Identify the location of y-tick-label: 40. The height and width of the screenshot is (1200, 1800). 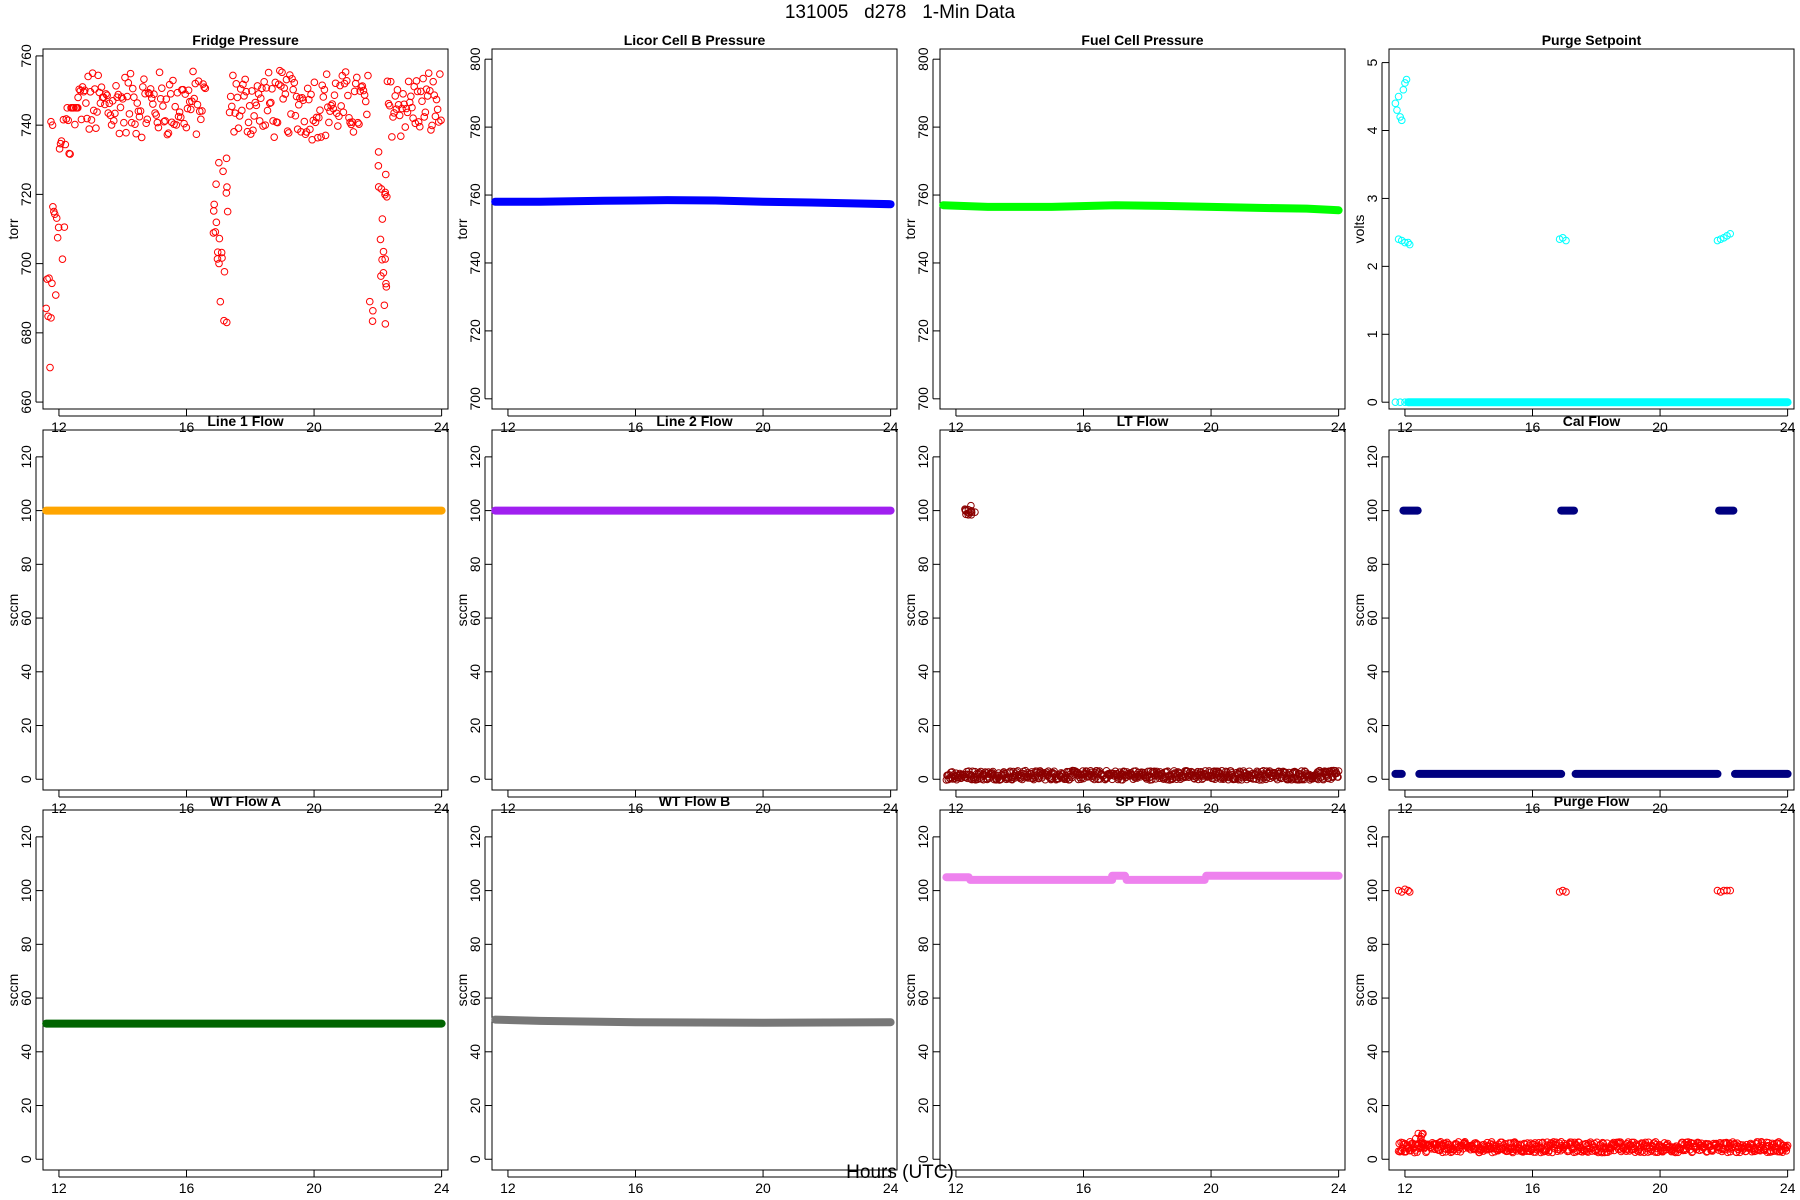
(26, 672).